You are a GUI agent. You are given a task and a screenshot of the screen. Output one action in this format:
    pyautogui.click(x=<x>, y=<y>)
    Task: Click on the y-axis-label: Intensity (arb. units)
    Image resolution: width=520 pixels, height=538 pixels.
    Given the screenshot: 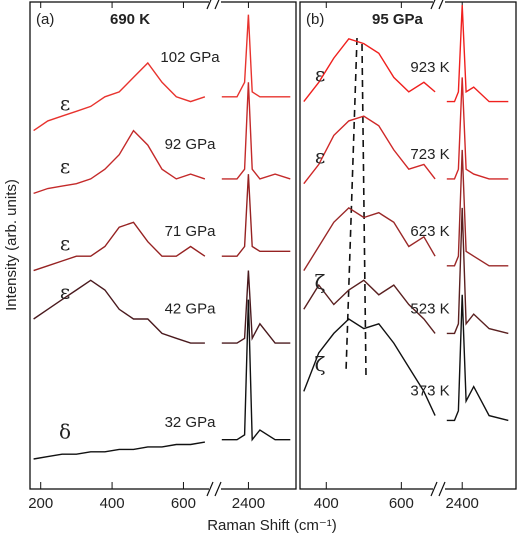 What is the action you would take?
    pyautogui.click(x=11, y=245)
    